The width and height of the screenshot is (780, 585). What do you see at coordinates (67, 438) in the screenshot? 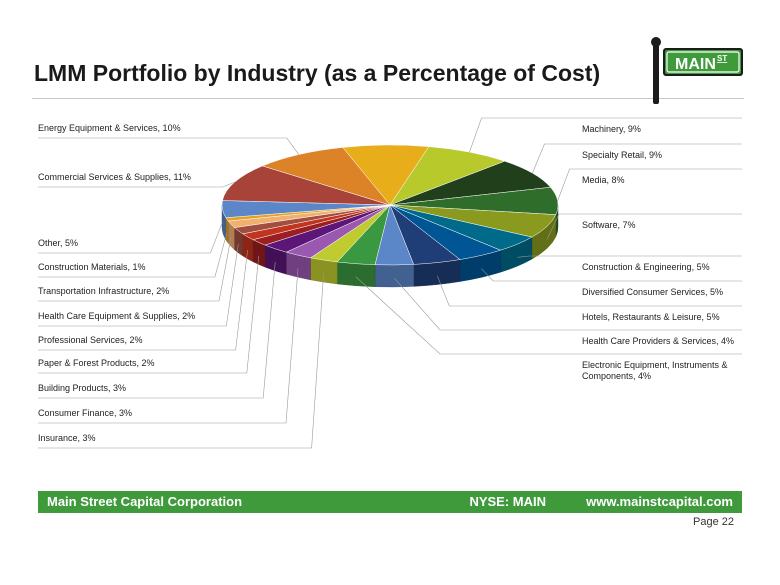
I see `slice-label: Insurance, 3%` at bounding box center [67, 438].